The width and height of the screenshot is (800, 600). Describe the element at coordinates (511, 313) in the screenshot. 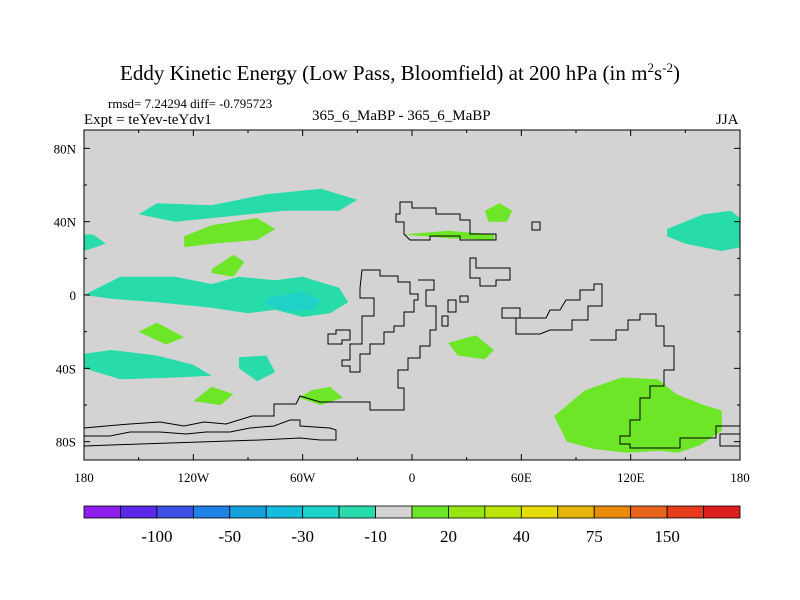

I see `coastline-atlantic-island` at that location.